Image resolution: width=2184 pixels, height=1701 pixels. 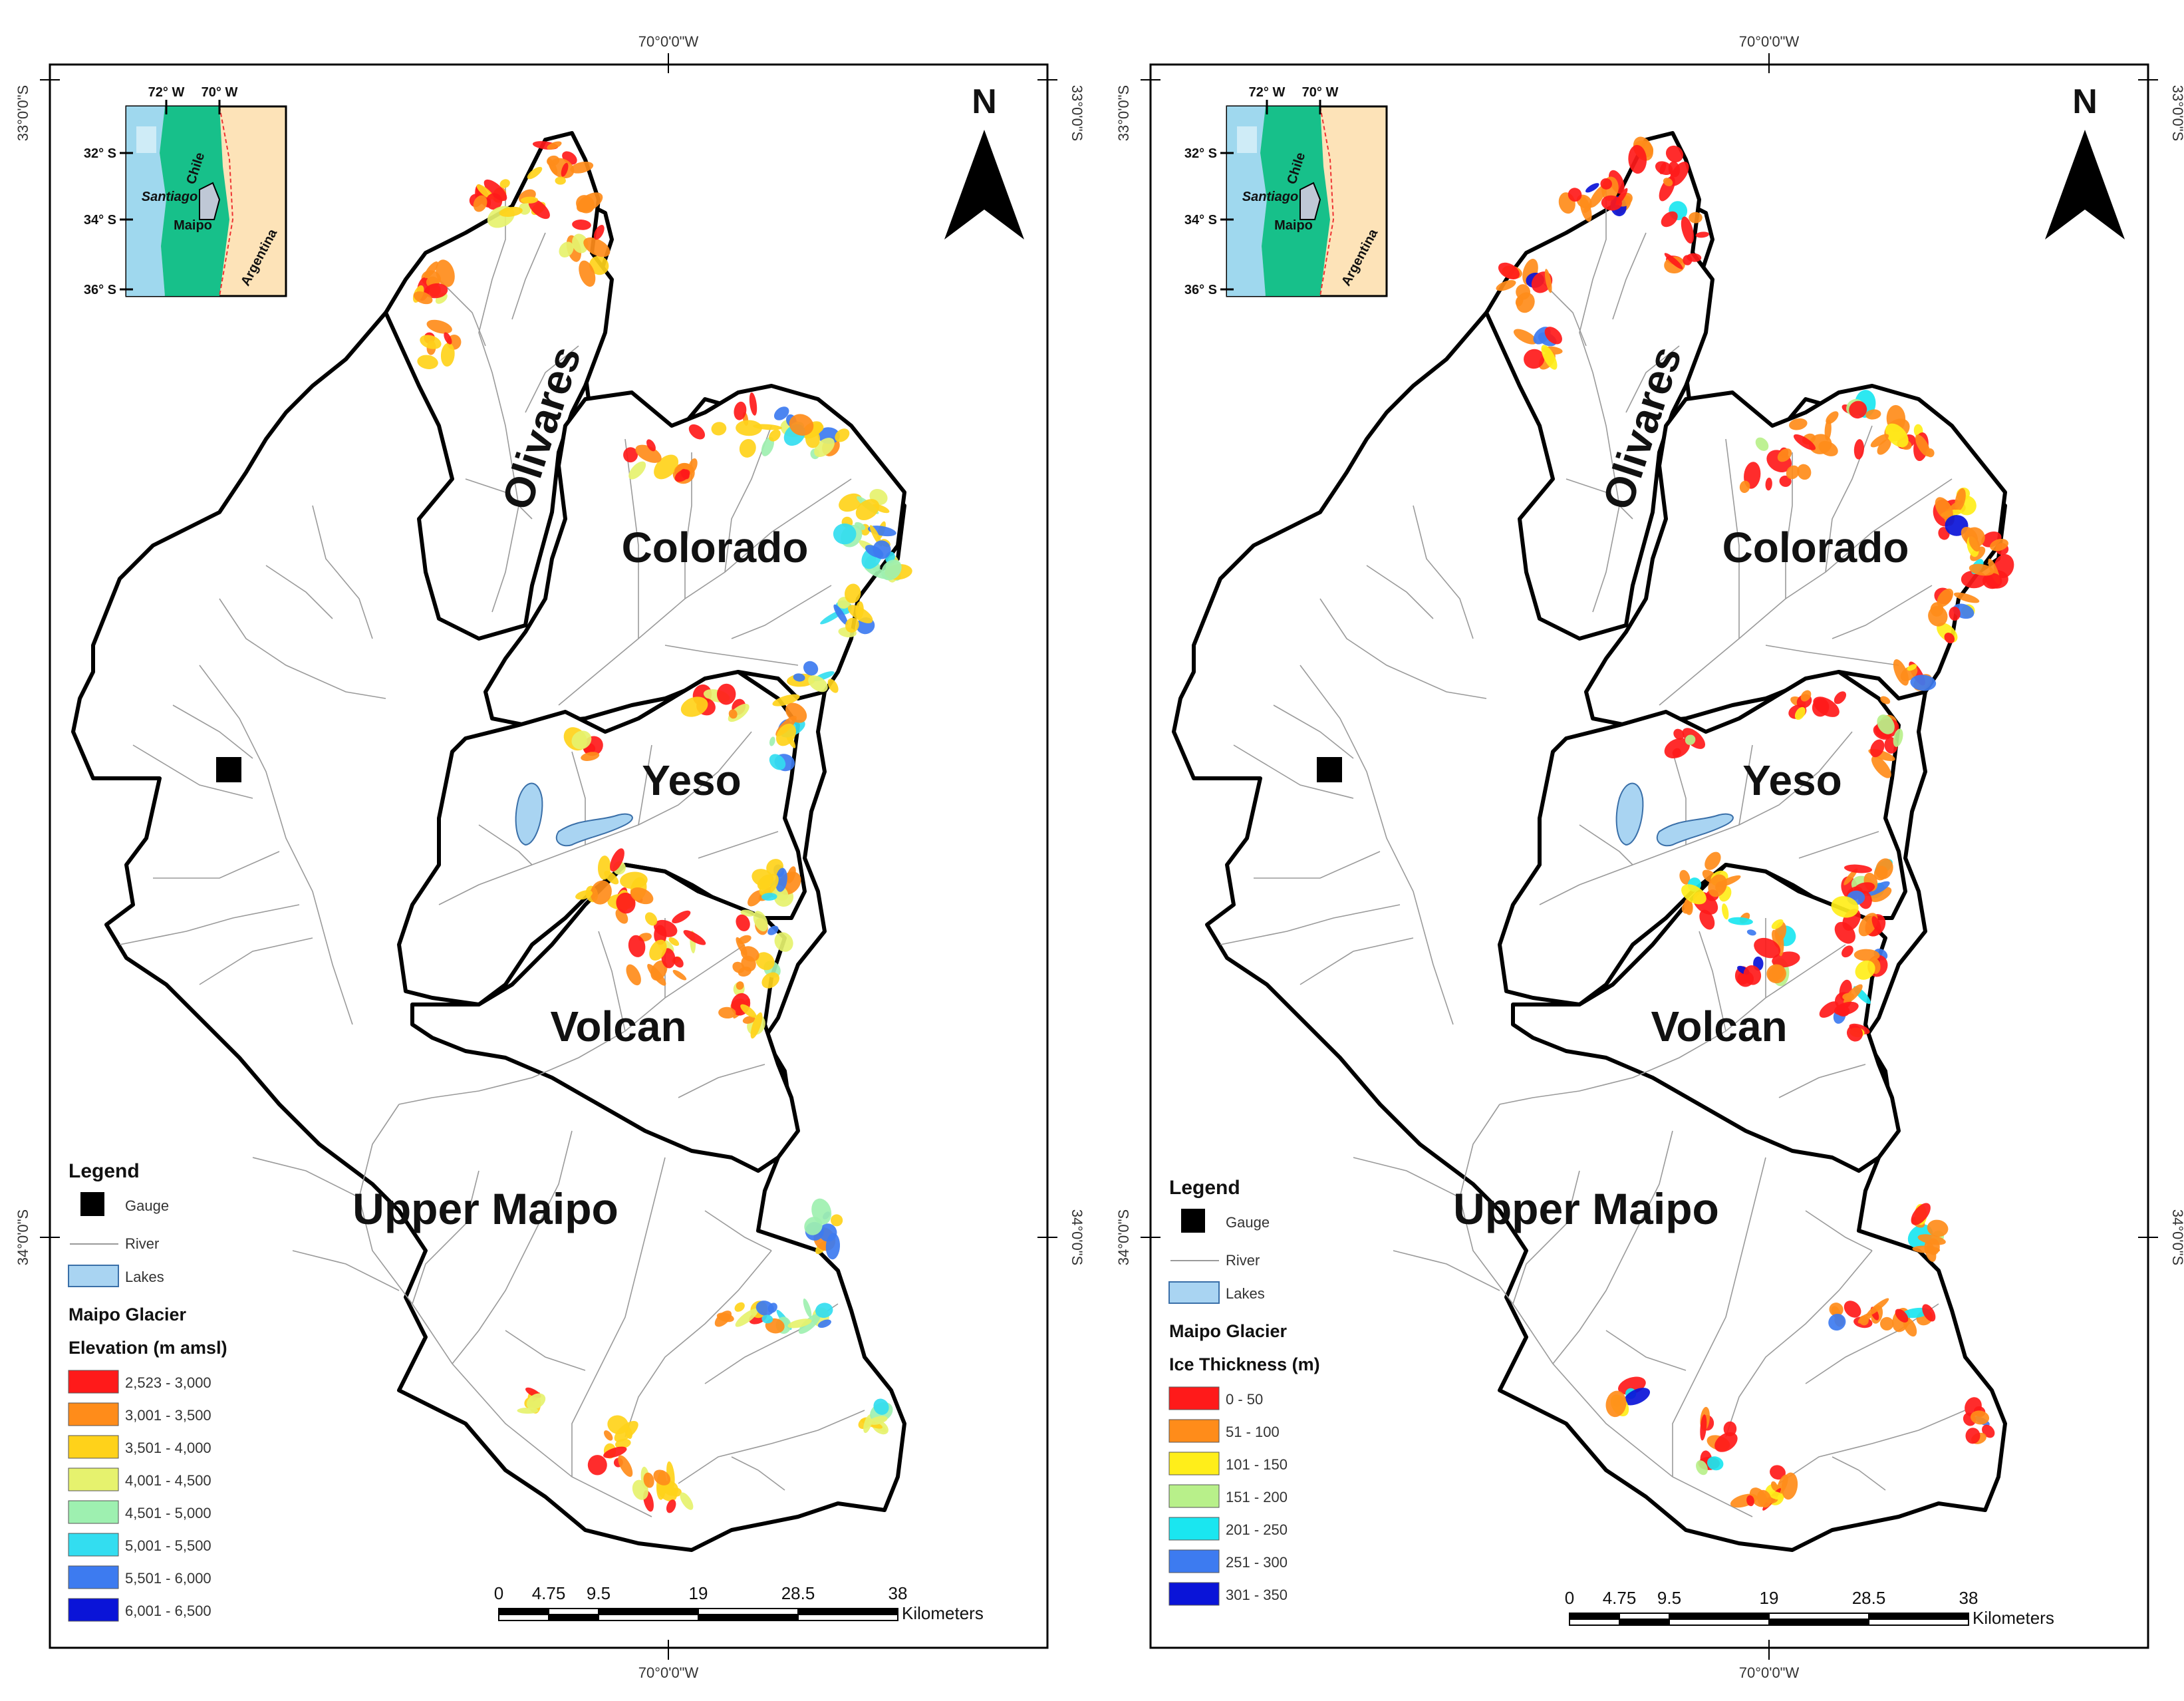 What do you see at coordinates (168, 1415) in the screenshot?
I see `legend-class-label: 3,001 - 3,500` at bounding box center [168, 1415].